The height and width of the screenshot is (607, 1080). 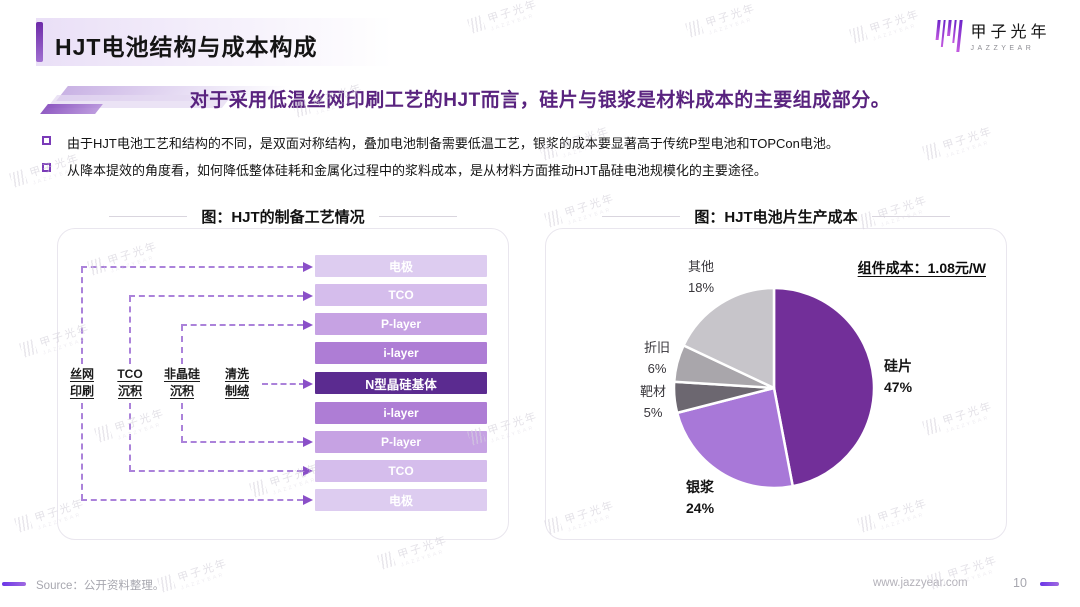 What do you see at coordinates (401, 324) in the screenshot?
I see `layer-p-top: P-layer` at bounding box center [401, 324].